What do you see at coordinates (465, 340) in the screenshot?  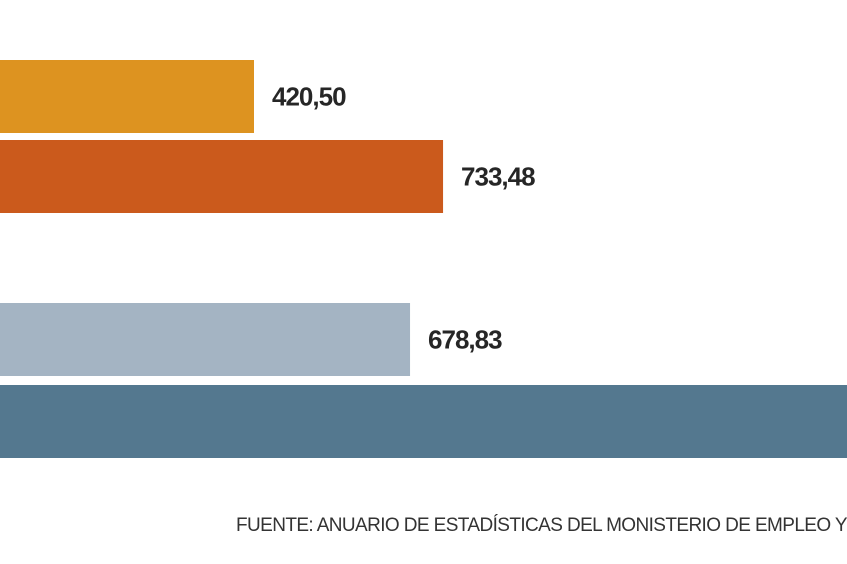 I see `bar-3-value-label: 678,83` at bounding box center [465, 340].